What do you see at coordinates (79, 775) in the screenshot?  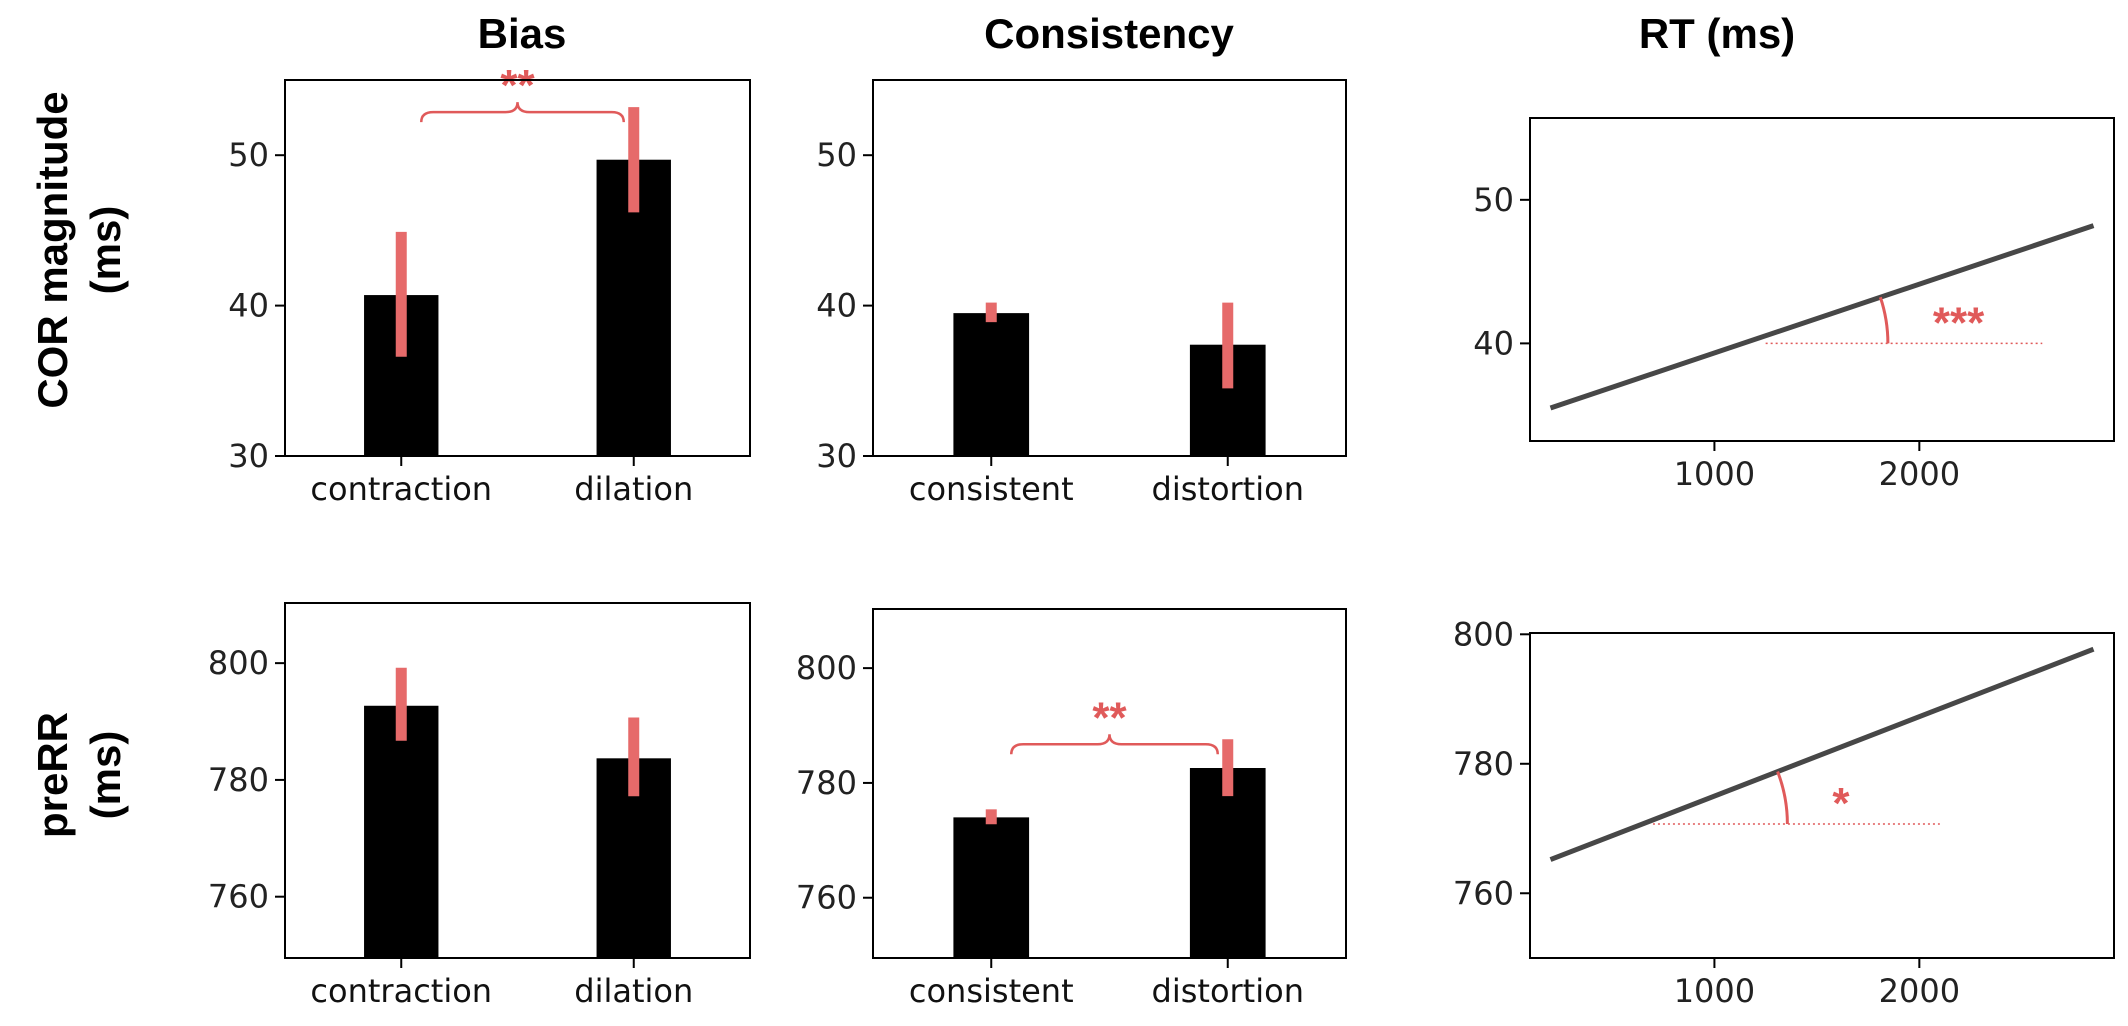 I see `row-title-prerr: preRR (ms)` at bounding box center [79, 775].